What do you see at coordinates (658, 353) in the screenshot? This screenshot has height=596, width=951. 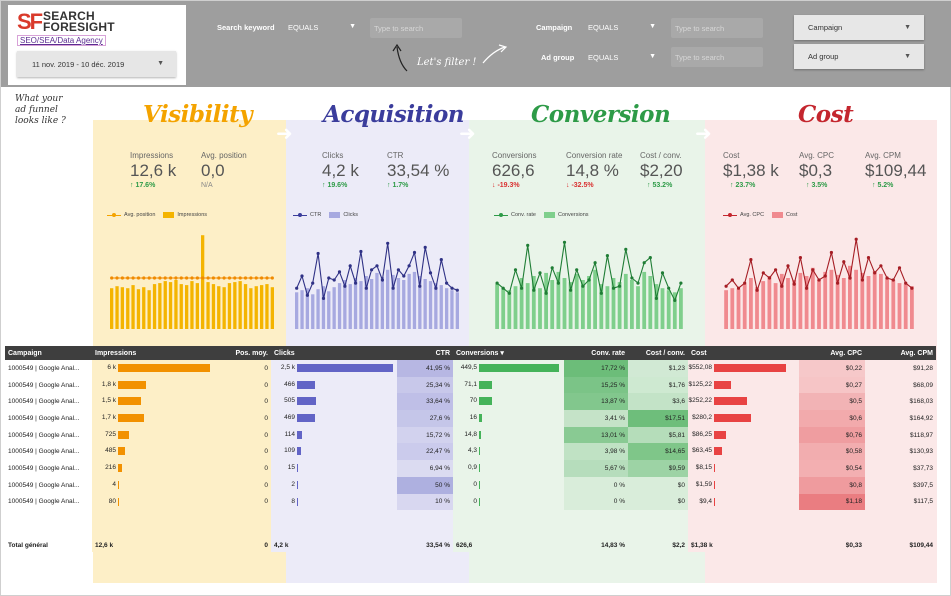 I see `col-header-cost-per-conv: Cost / conv.` at bounding box center [658, 353].